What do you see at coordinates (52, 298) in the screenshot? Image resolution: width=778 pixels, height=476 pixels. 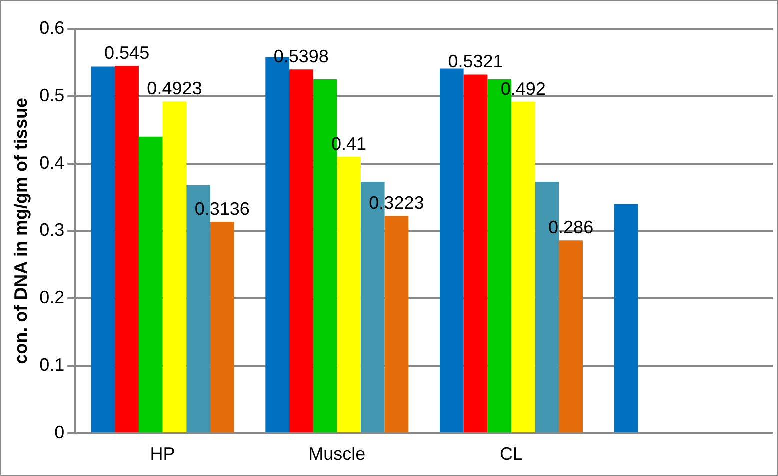 I see `y-tick-label: 0.2` at bounding box center [52, 298].